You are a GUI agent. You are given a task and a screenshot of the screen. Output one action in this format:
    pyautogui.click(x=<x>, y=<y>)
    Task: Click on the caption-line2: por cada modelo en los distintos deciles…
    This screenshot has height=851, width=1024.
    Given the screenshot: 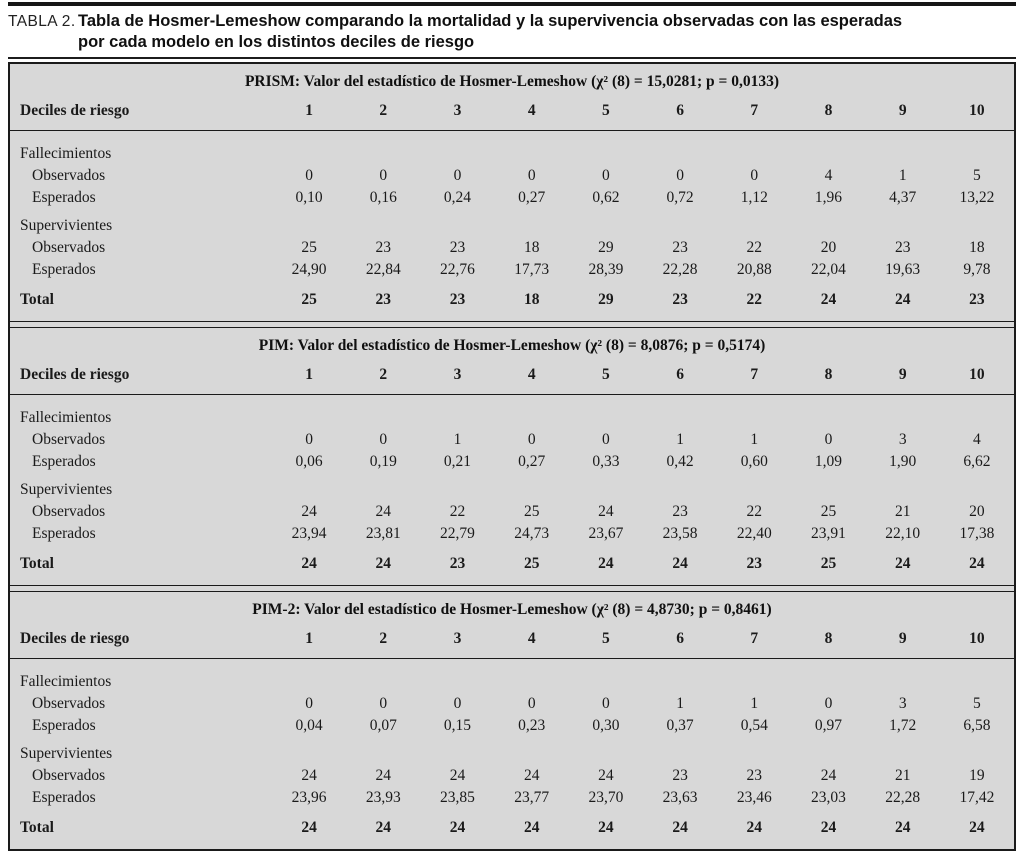 What is the action you would take?
    pyautogui.click(x=276, y=41)
    